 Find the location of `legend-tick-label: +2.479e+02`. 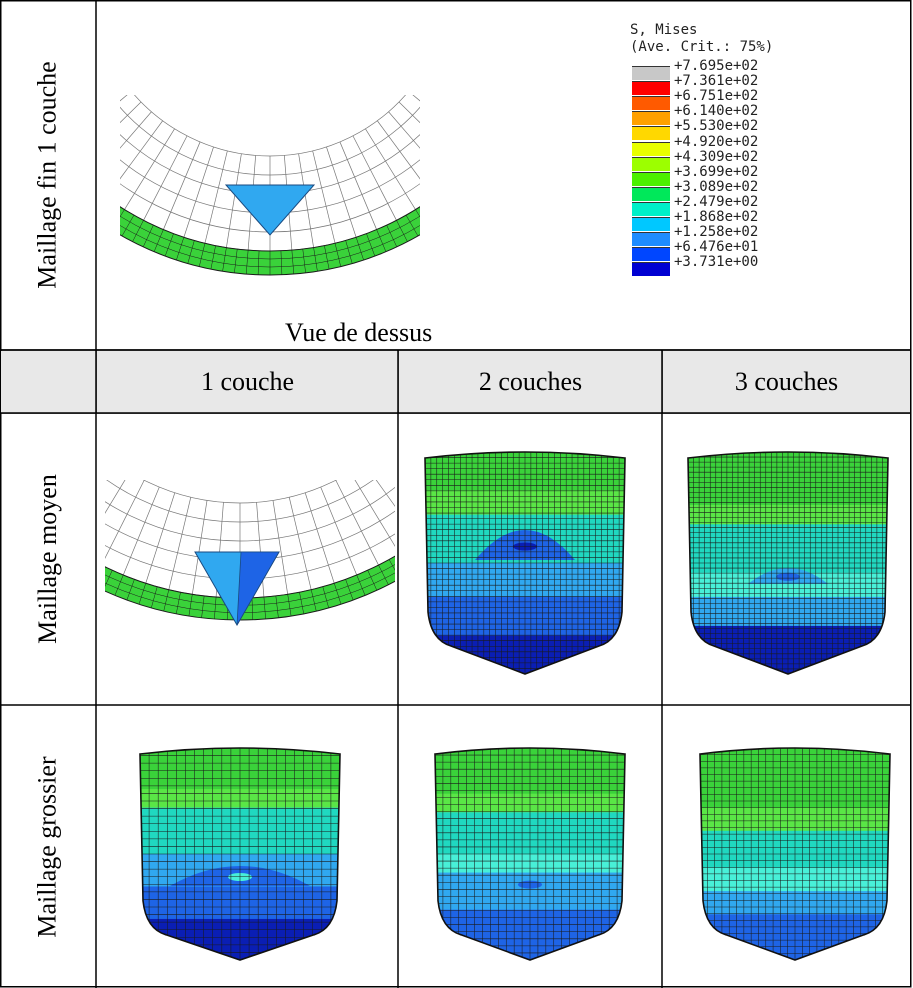

legend-tick-label: +2.479e+02 is located at coordinates (716, 201).